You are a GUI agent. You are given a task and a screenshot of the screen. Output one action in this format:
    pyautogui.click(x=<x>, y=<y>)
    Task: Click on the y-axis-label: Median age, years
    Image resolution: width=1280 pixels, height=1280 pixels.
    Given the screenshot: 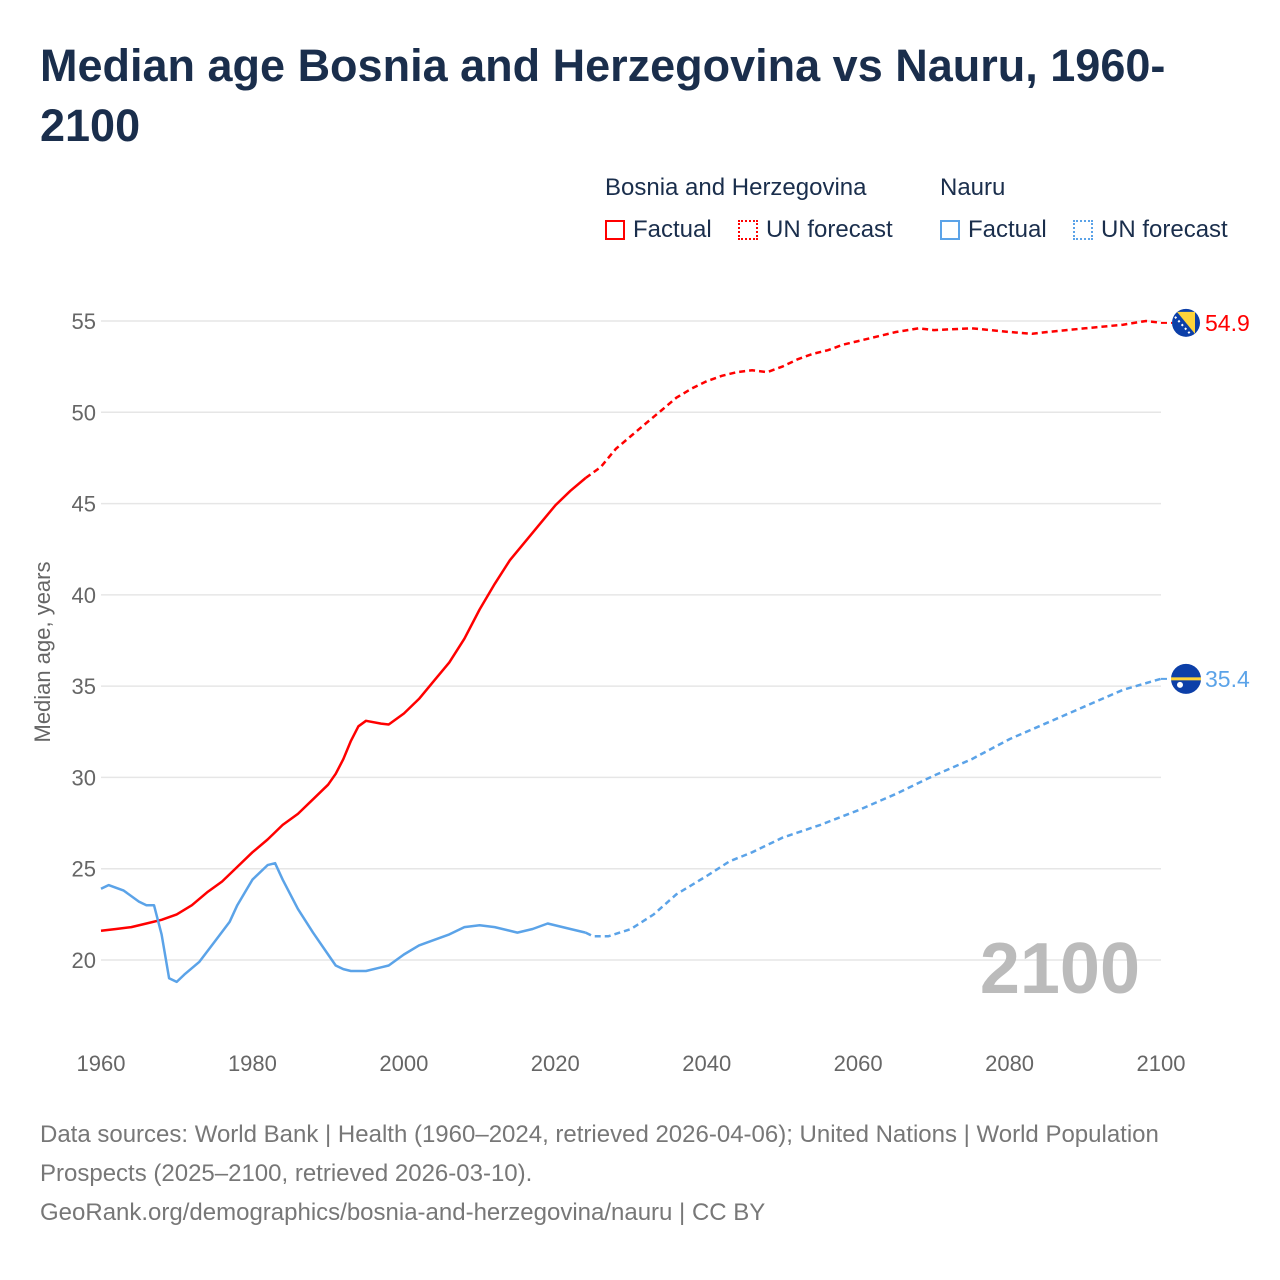 What is the action you would take?
    pyautogui.click(x=42, y=652)
    